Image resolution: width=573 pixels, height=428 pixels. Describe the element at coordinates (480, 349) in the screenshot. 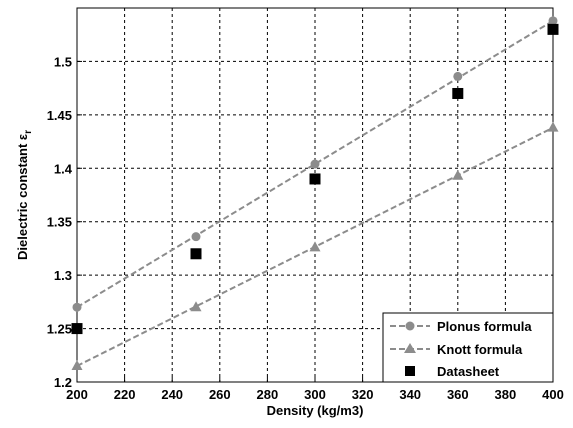

I see `legend-knott-label: Knott formula` at that location.